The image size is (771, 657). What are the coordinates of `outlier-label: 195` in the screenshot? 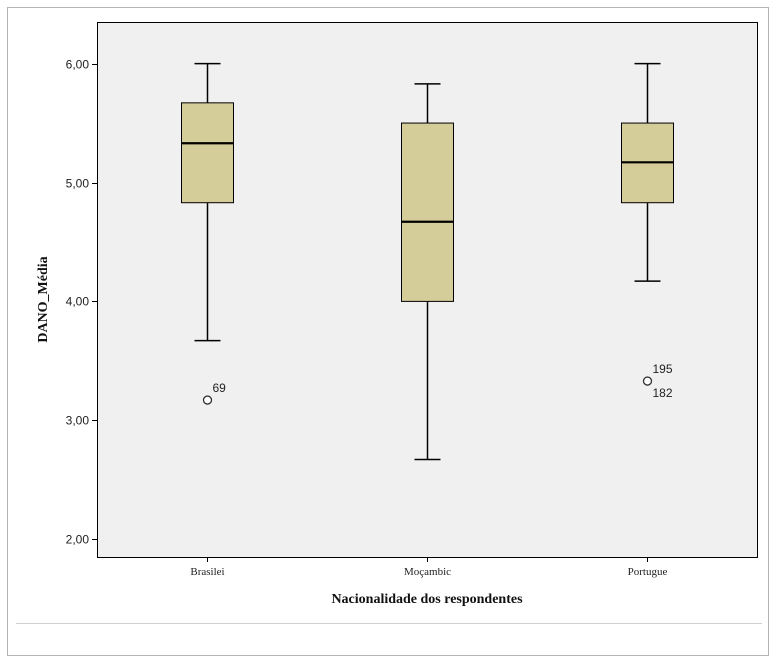 It's located at (663, 369).